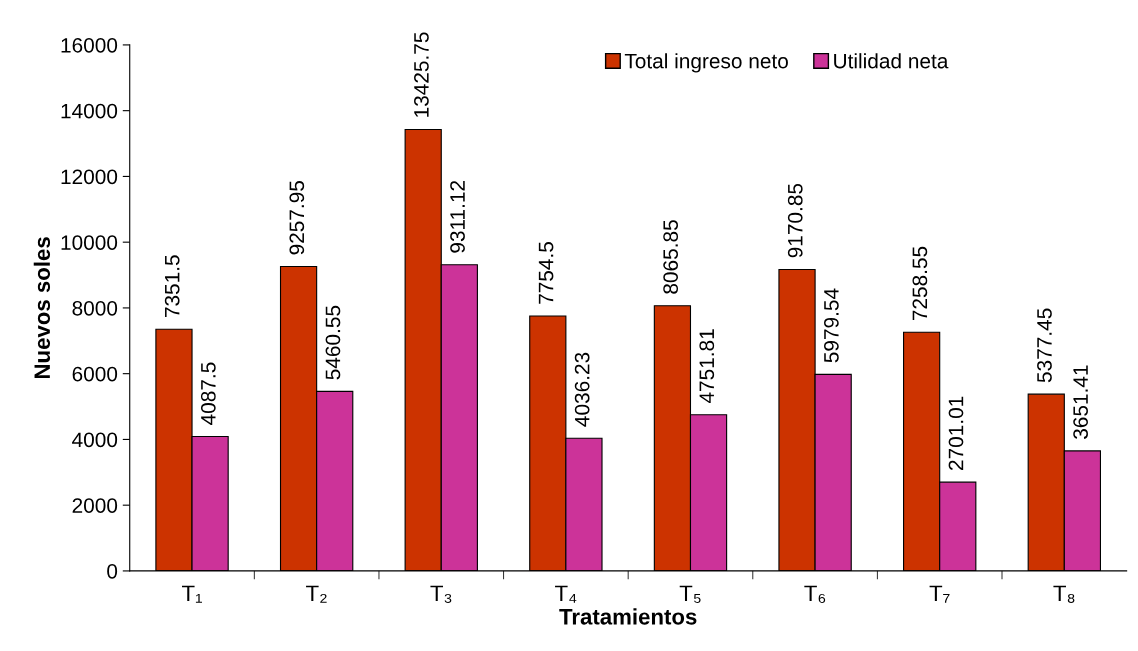 This screenshot has height=651, width=1138. Describe the element at coordinates (421, 74) in the screenshot. I see `data-label: 13425.75` at that location.